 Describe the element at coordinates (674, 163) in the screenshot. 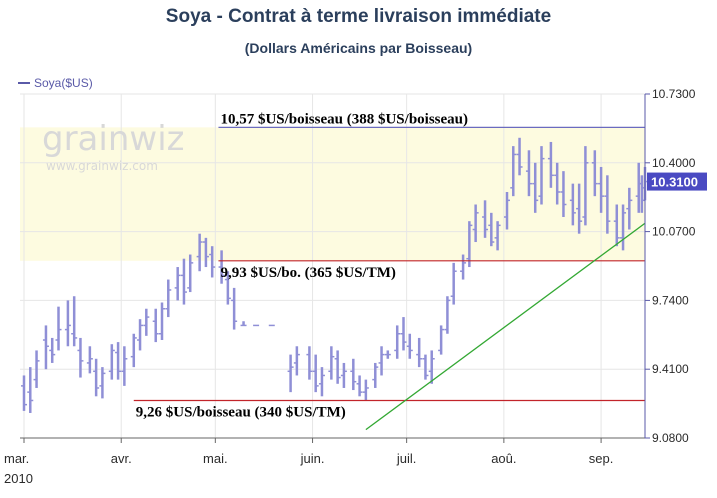

I see `y-tick-label: 10.4000` at that location.